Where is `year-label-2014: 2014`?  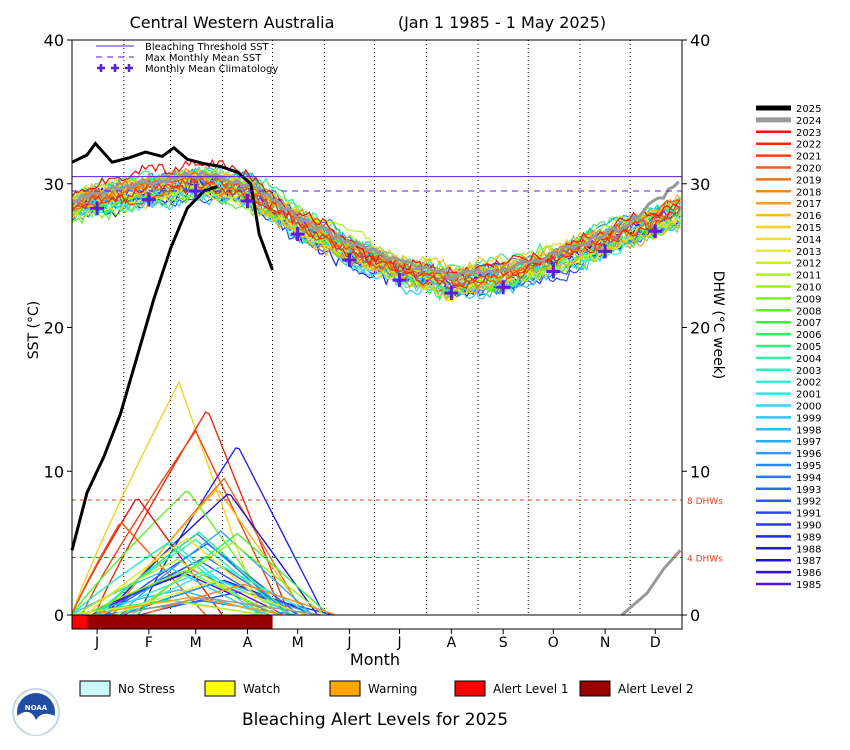 year-label-2014: 2014 is located at coordinates (808, 240).